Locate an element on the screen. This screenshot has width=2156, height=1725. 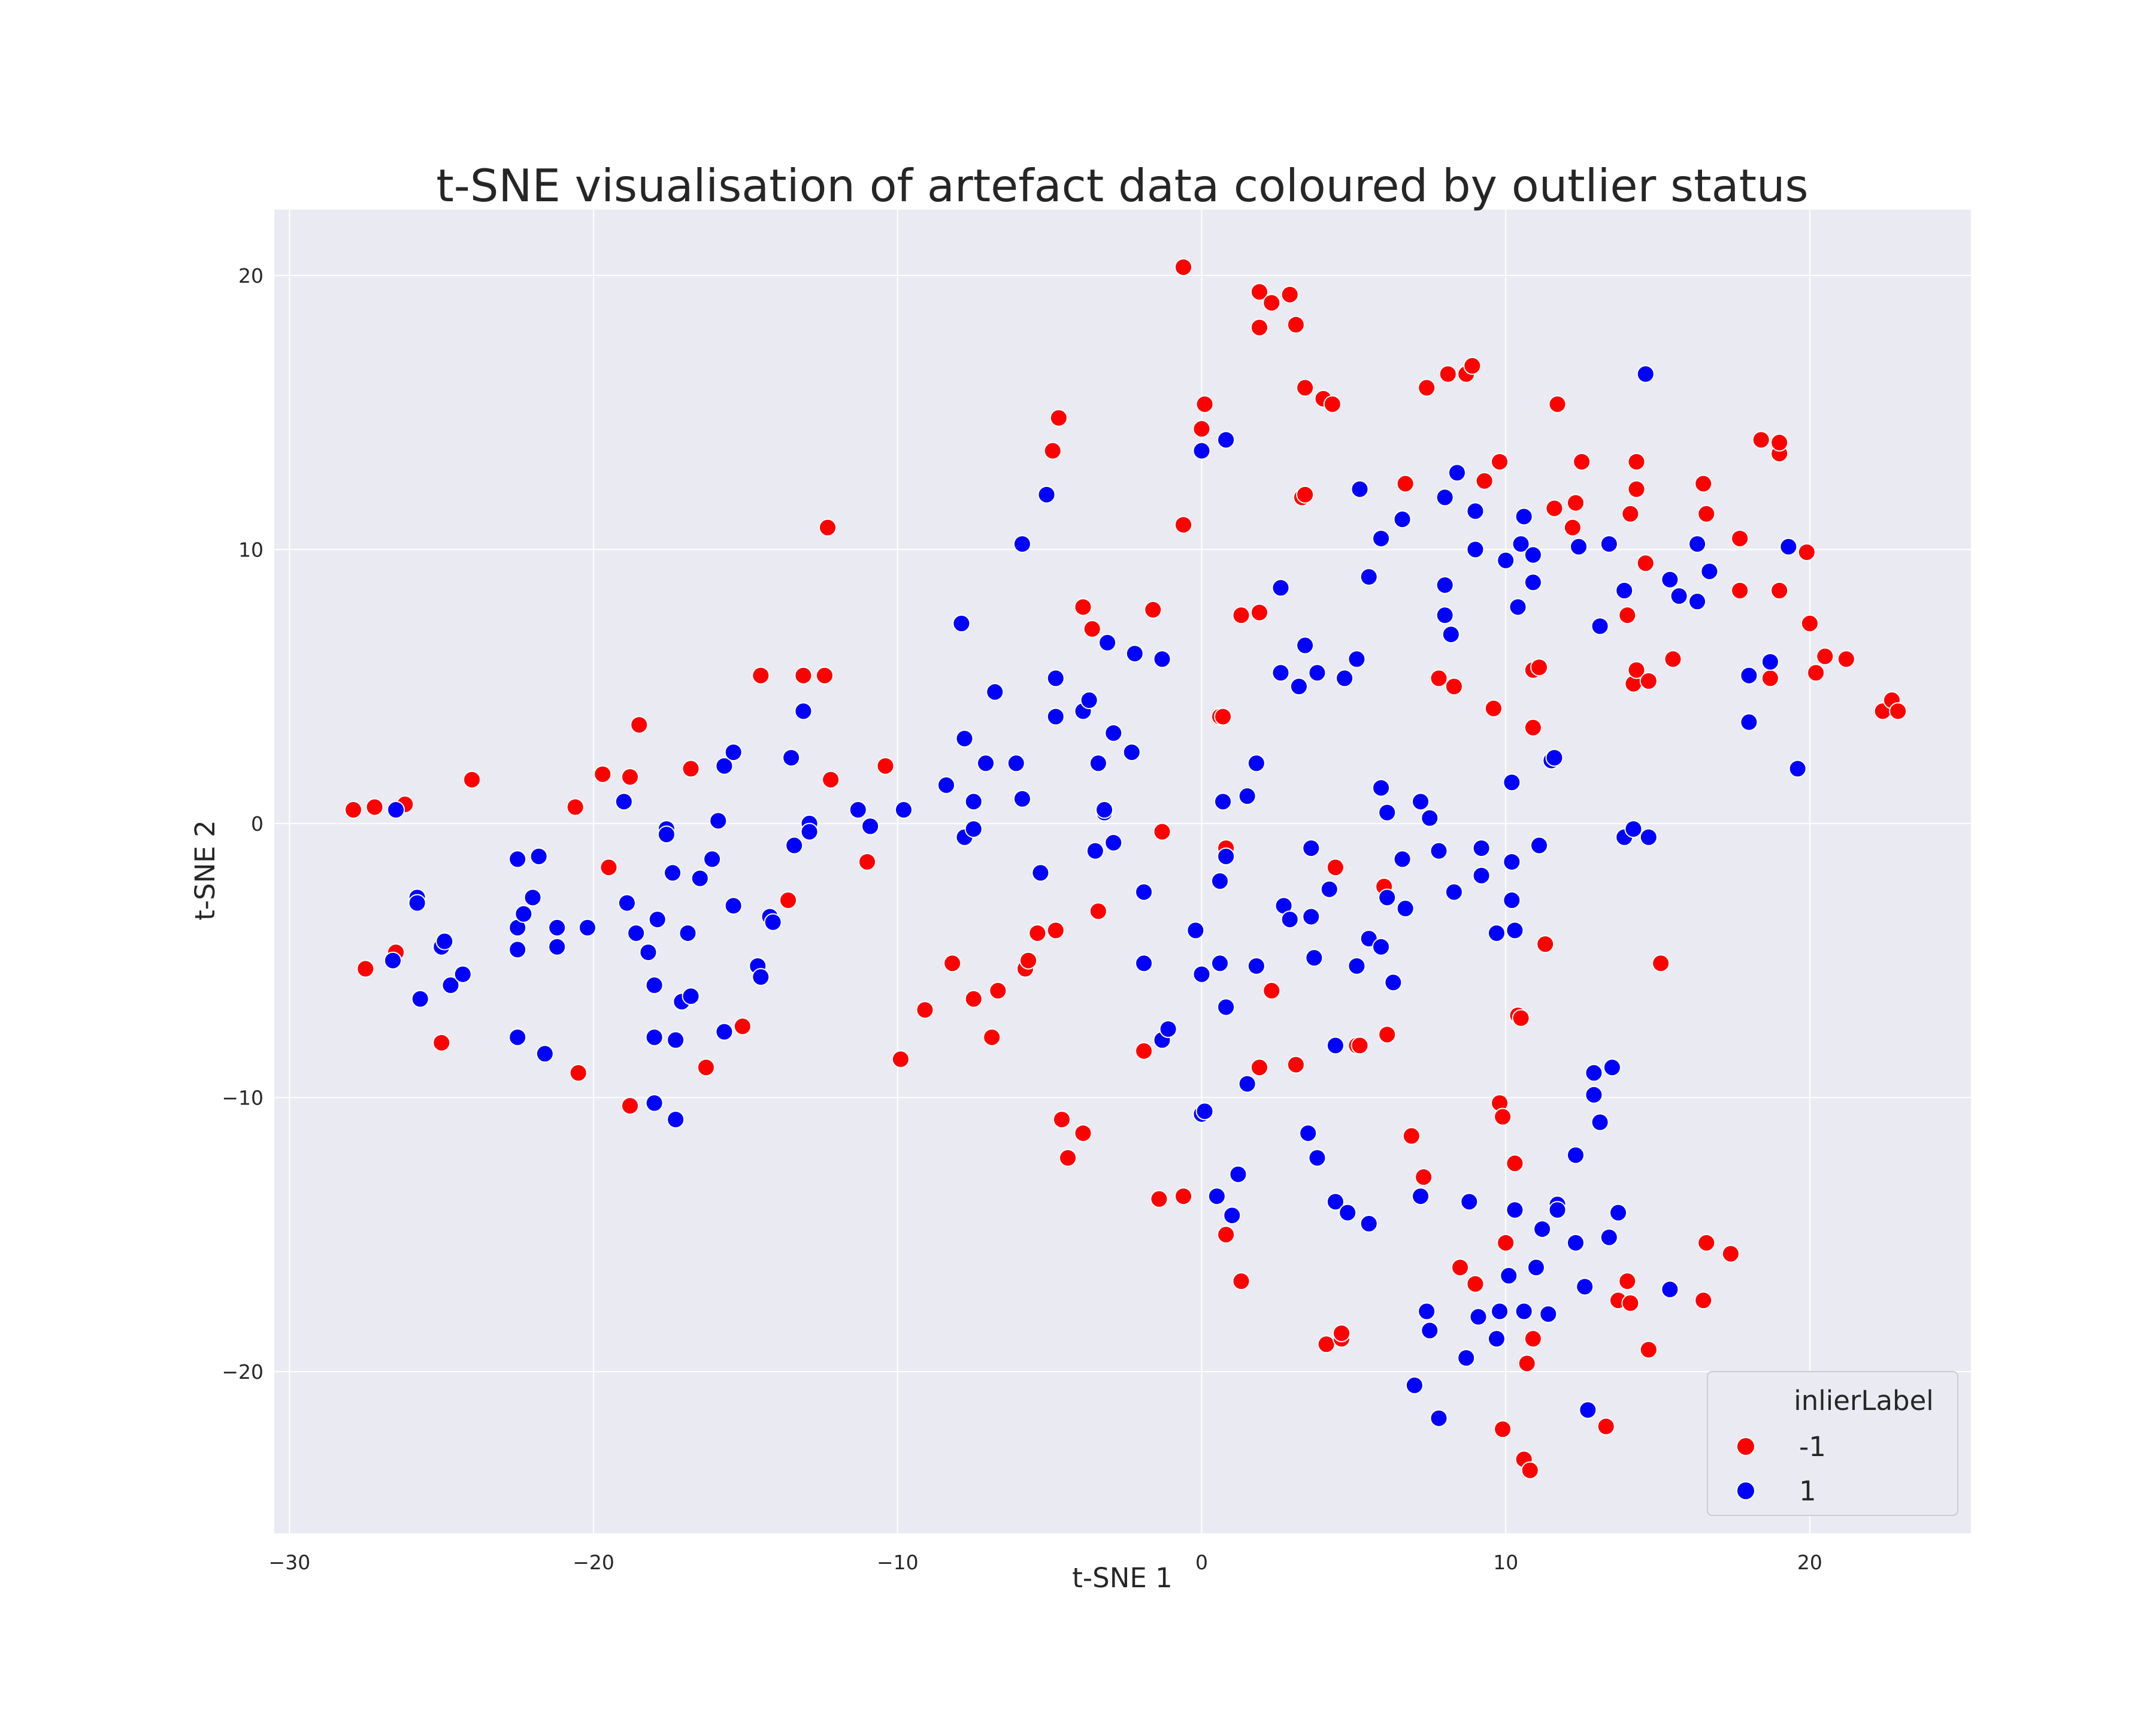
legend-marker-inlier is located at coordinates (1745, 1490).